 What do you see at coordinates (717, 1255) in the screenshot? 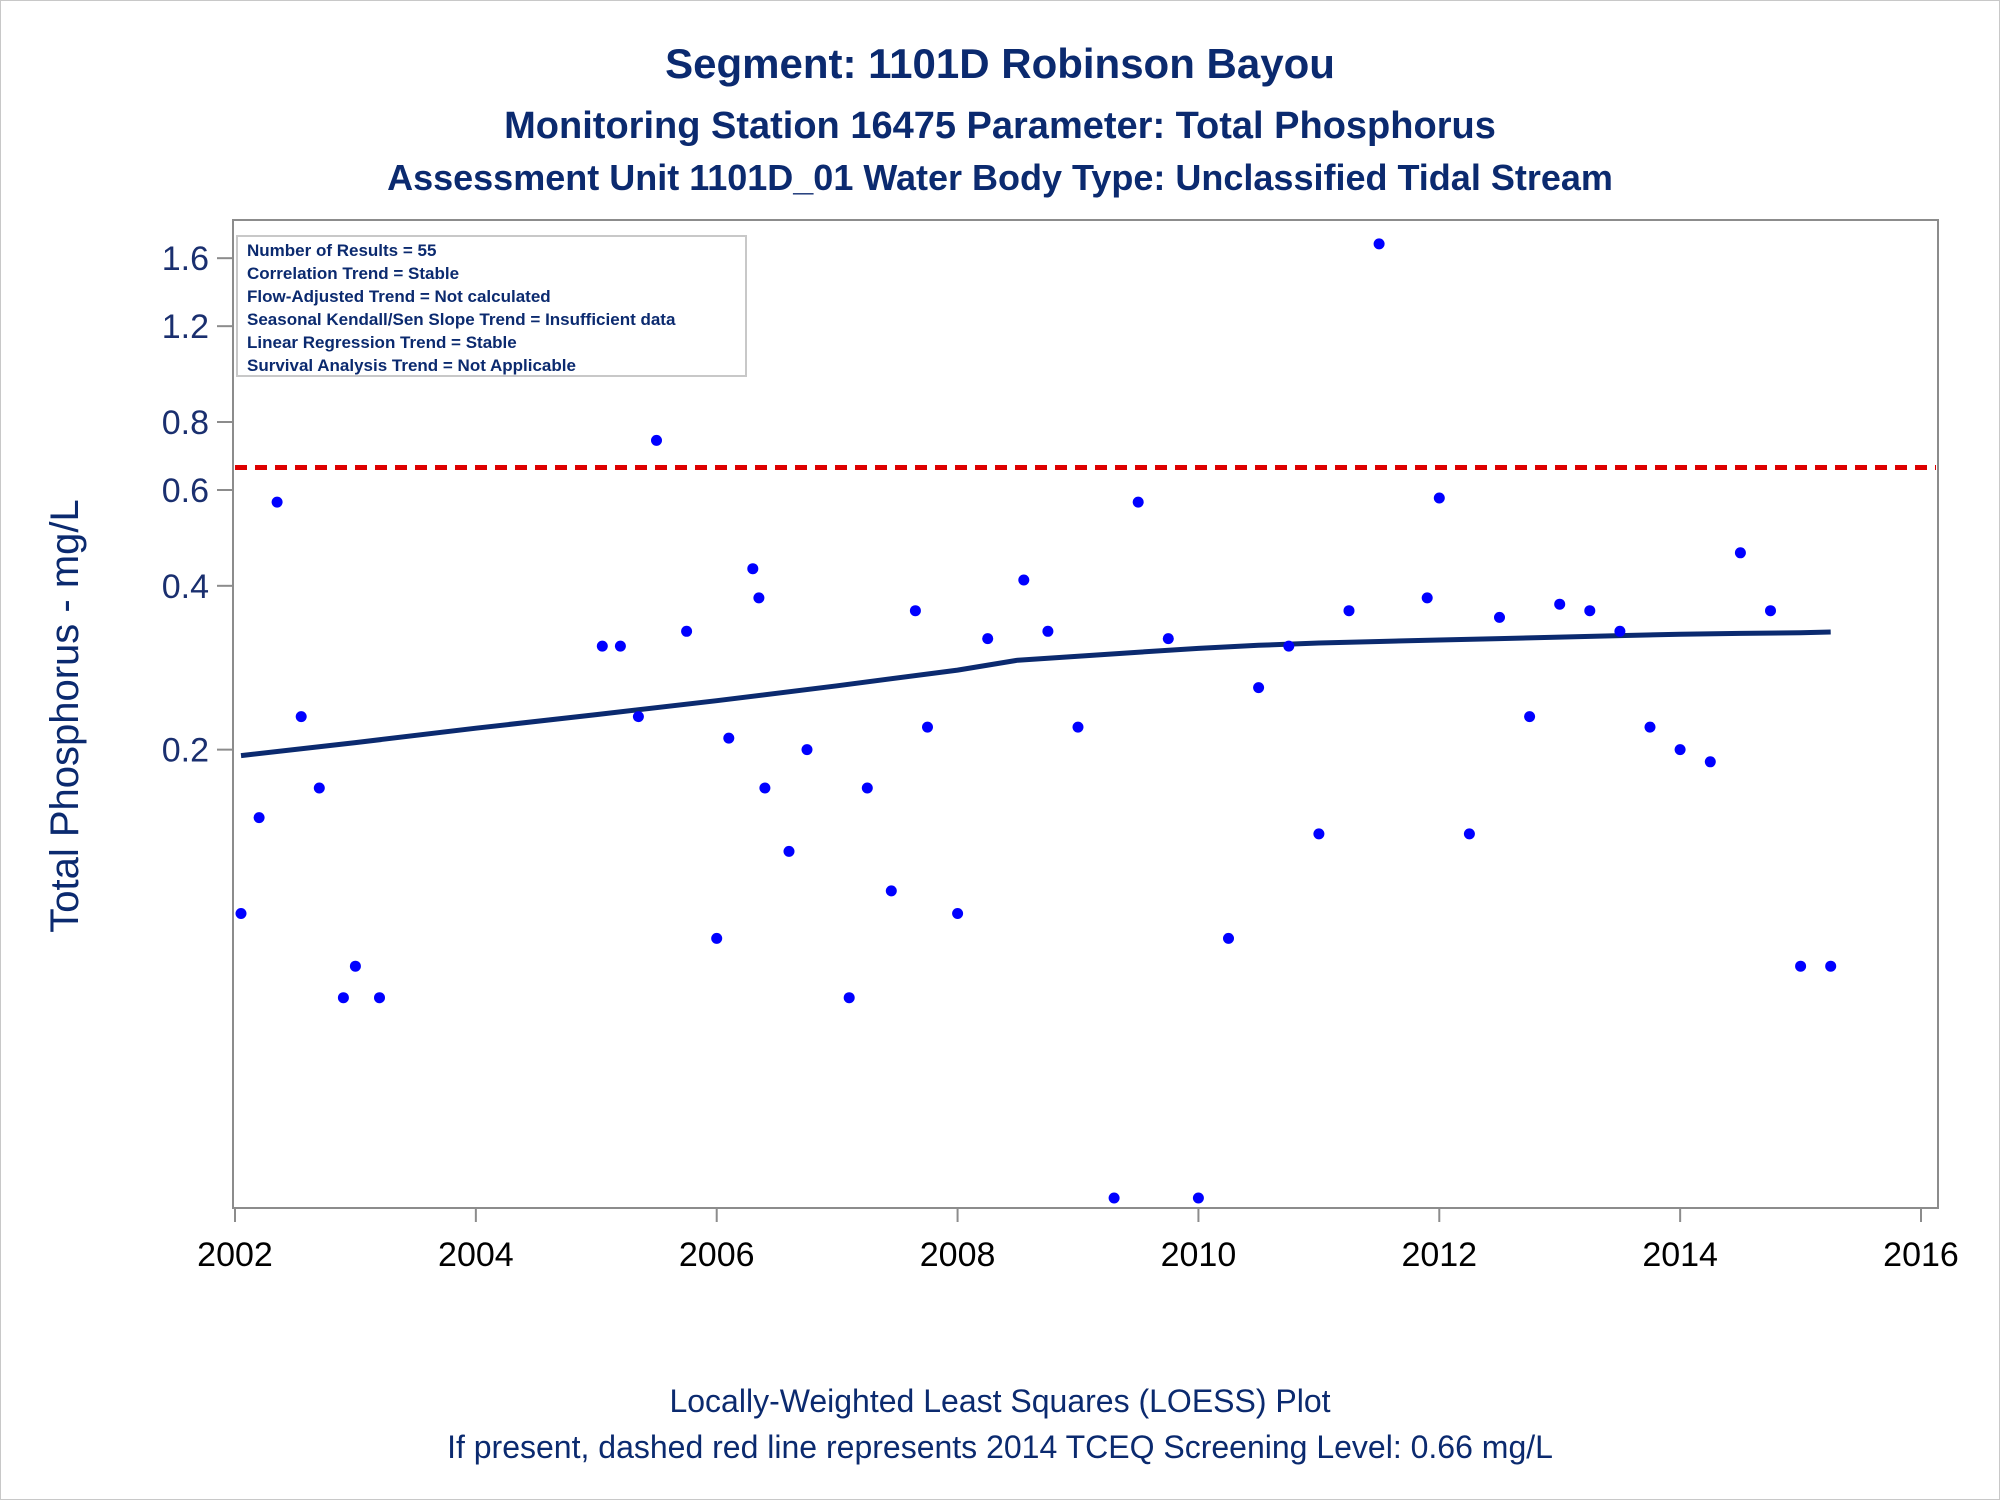
I see `x-tick-label: 2006` at bounding box center [717, 1255].